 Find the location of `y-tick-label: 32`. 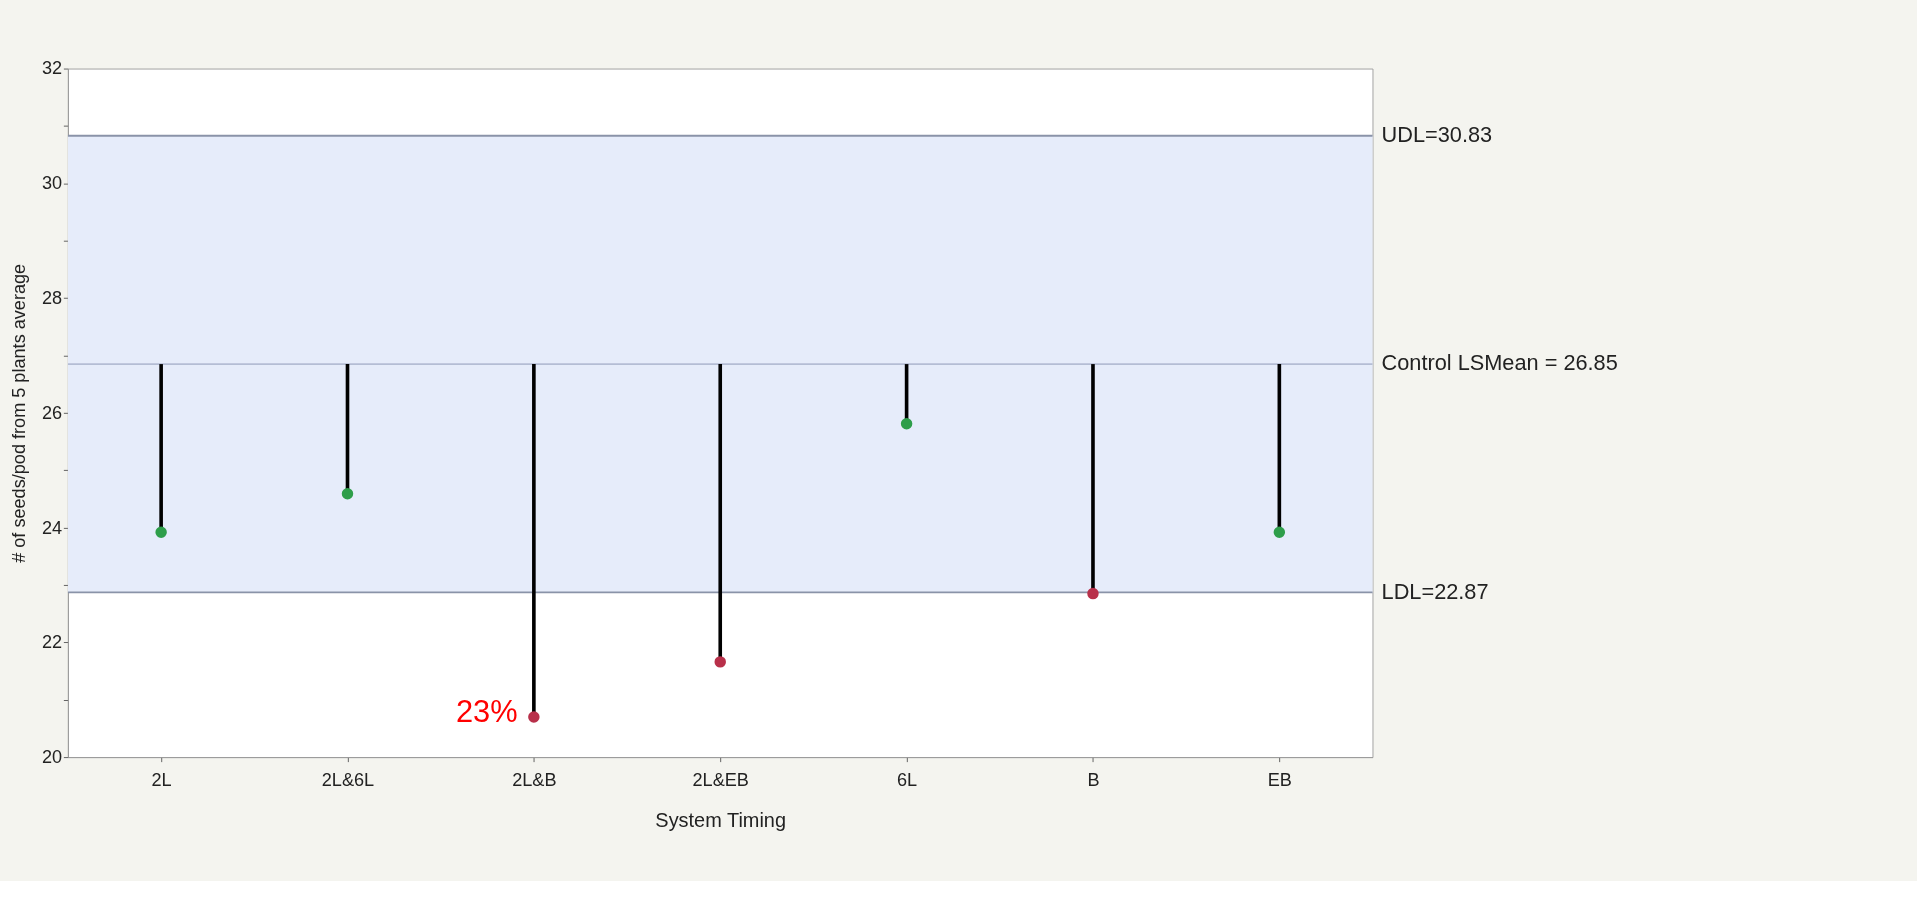

y-tick-label: 32 is located at coordinates (52, 68).